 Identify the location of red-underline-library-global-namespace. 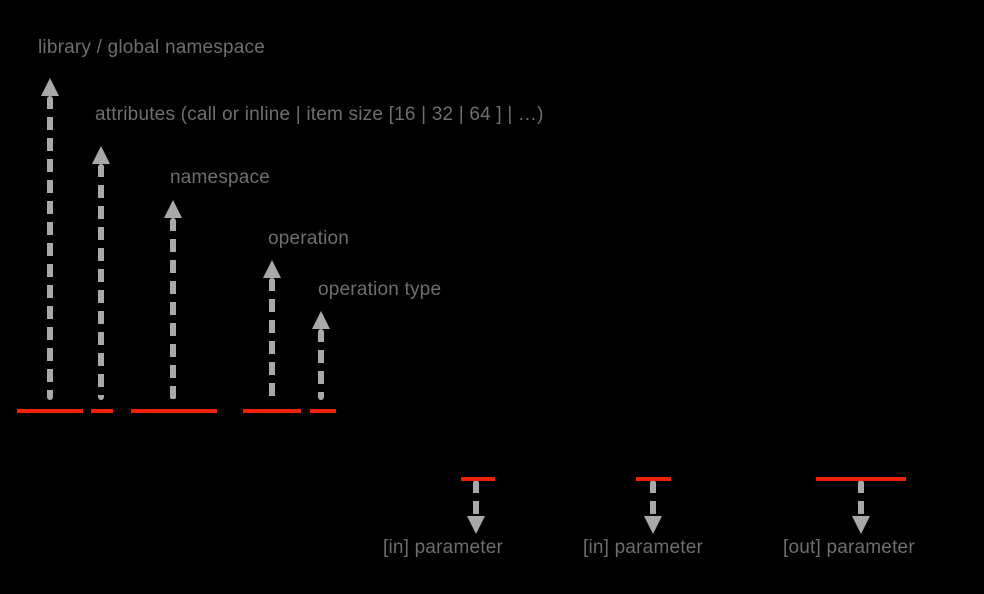
(50, 411).